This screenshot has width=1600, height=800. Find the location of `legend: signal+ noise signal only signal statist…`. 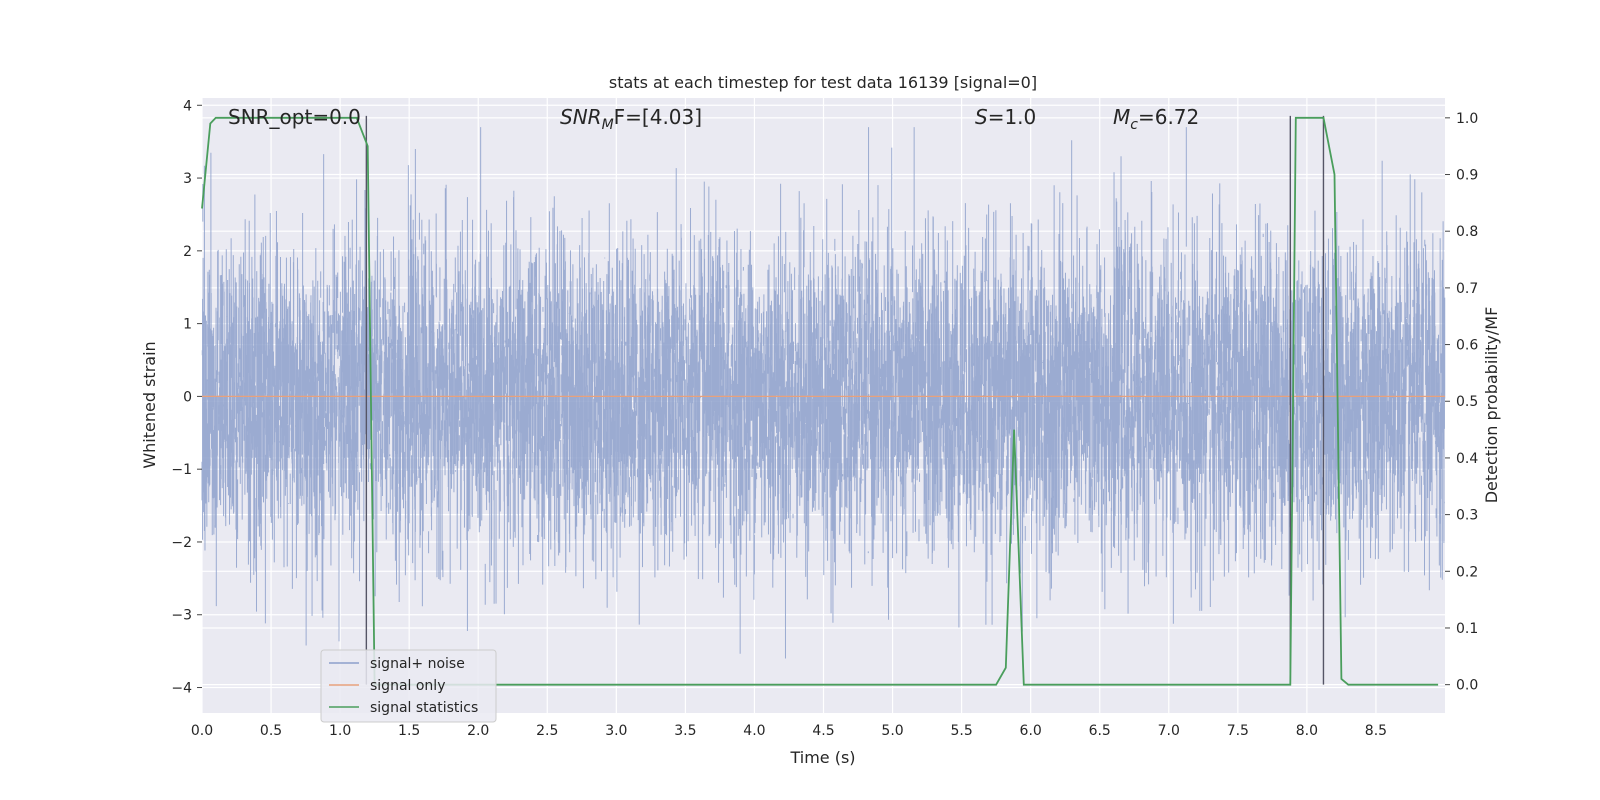

legend: signal+ noise signal only signal statist… is located at coordinates (408, 686).